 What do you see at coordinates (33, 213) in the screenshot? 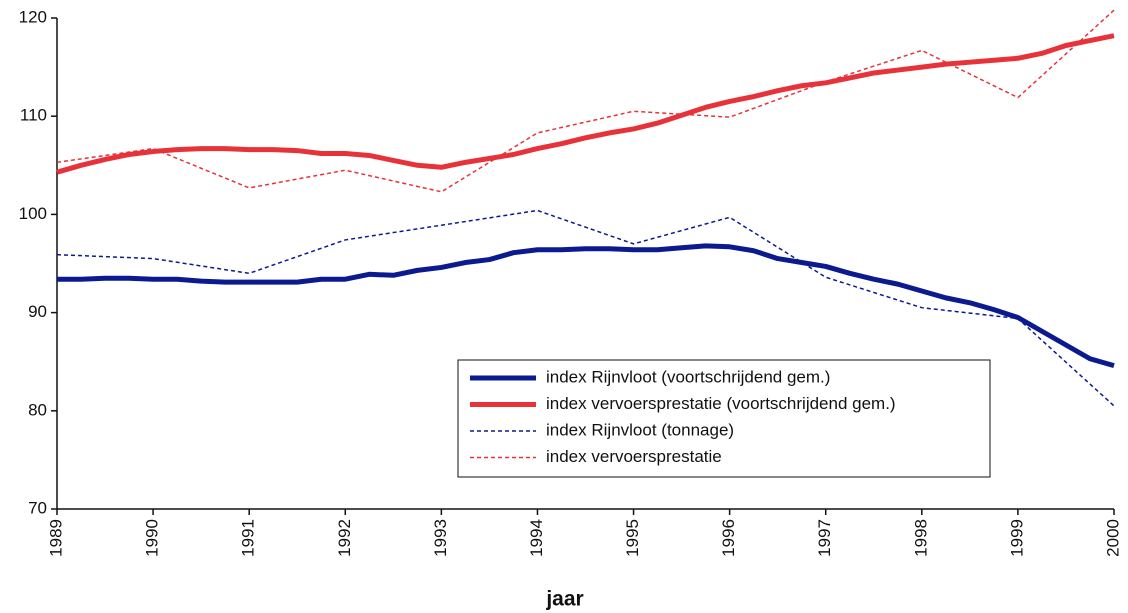
I see `y-tick-label: 100` at bounding box center [33, 213].